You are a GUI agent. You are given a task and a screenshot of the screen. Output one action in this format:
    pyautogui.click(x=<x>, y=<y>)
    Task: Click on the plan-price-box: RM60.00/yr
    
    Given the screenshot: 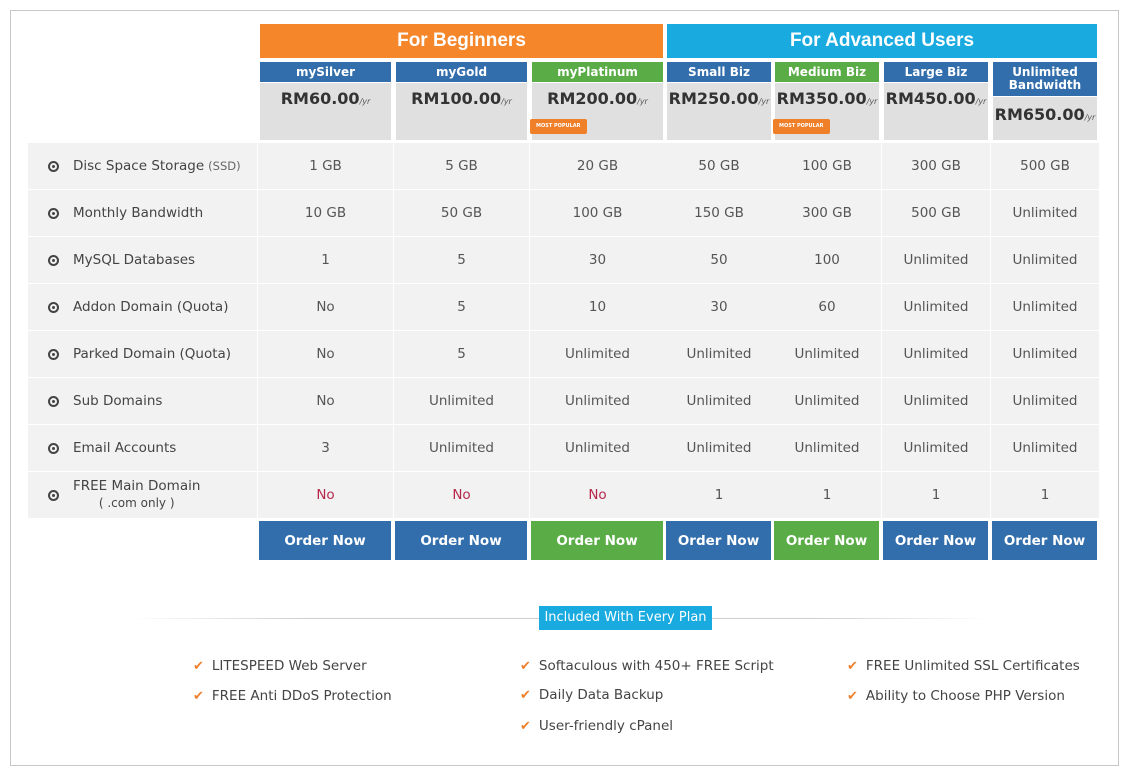 What is the action you would take?
    pyautogui.click(x=325, y=111)
    